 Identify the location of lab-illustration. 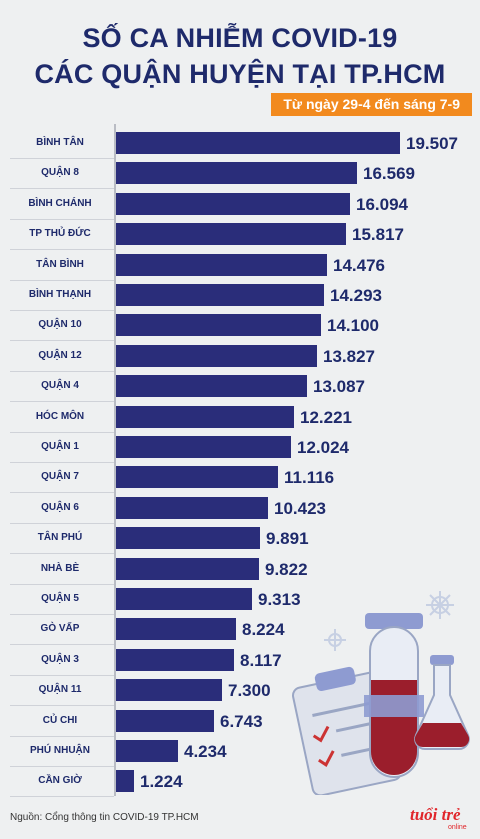
(381, 693).